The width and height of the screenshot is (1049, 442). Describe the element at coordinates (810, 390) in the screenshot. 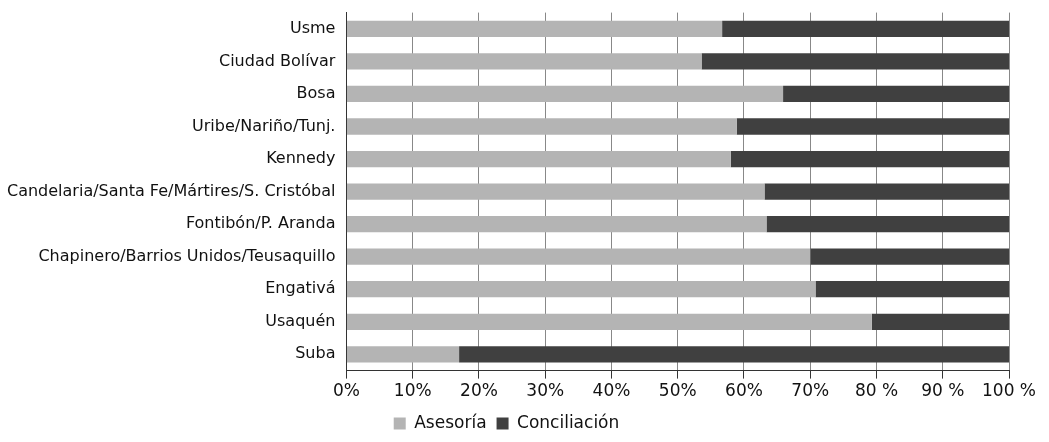

I see `x-tick-label: 70%` at that location.